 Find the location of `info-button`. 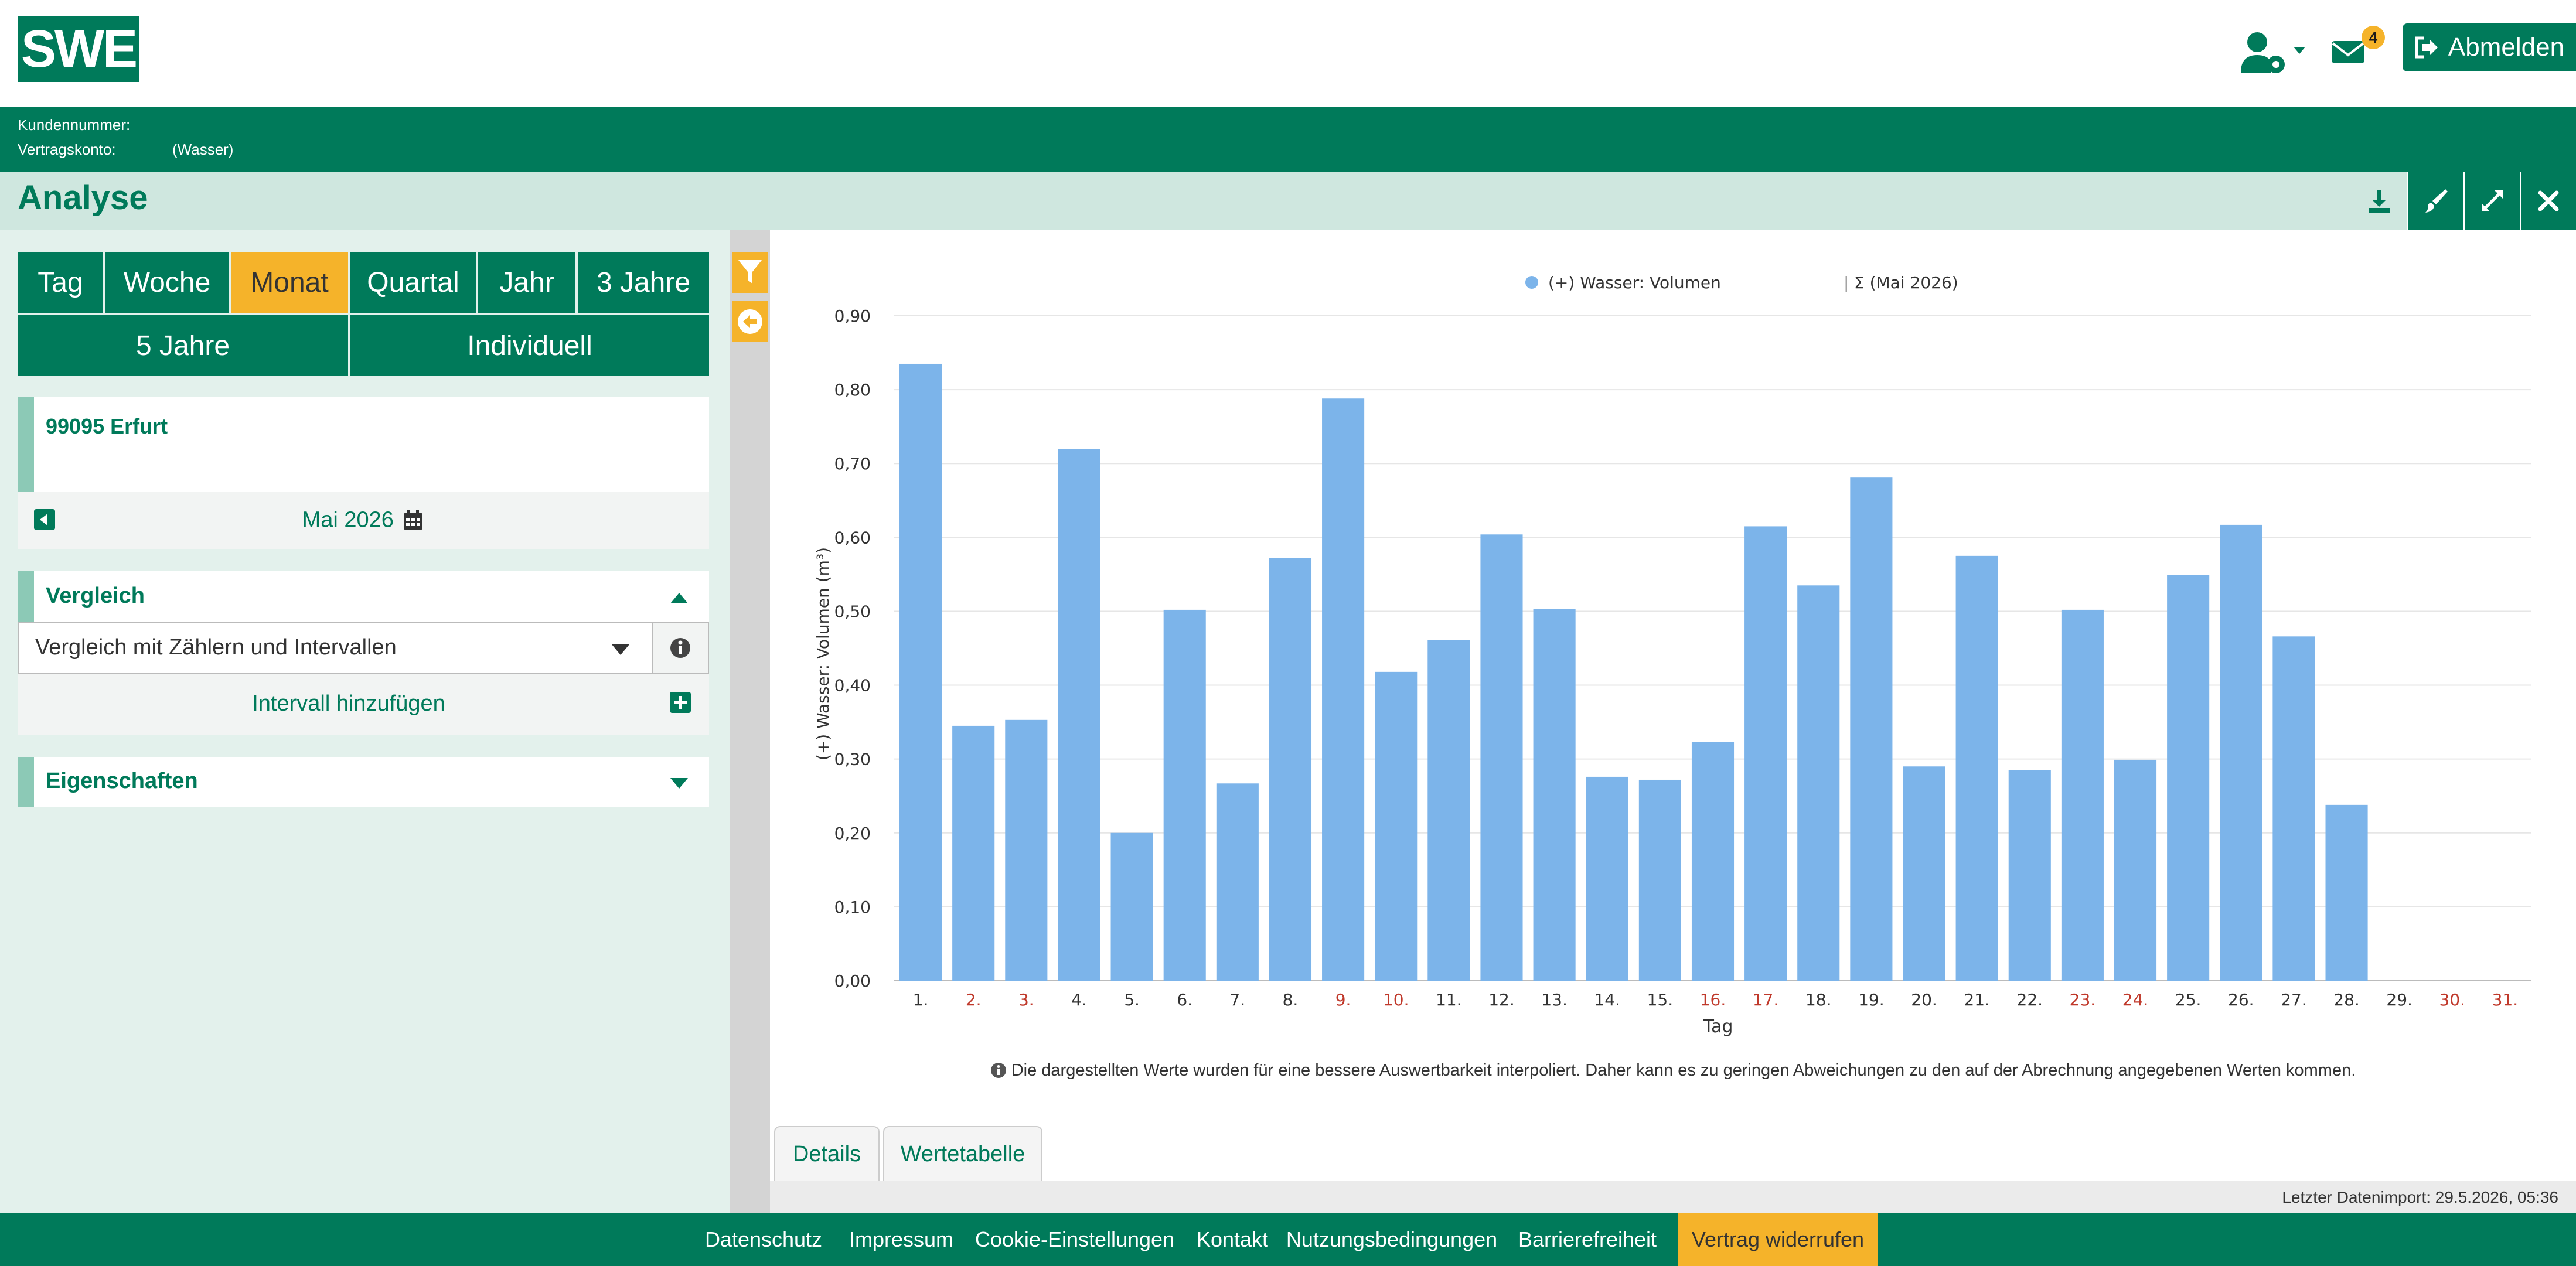

info-button is located at coordinates (681, 648).